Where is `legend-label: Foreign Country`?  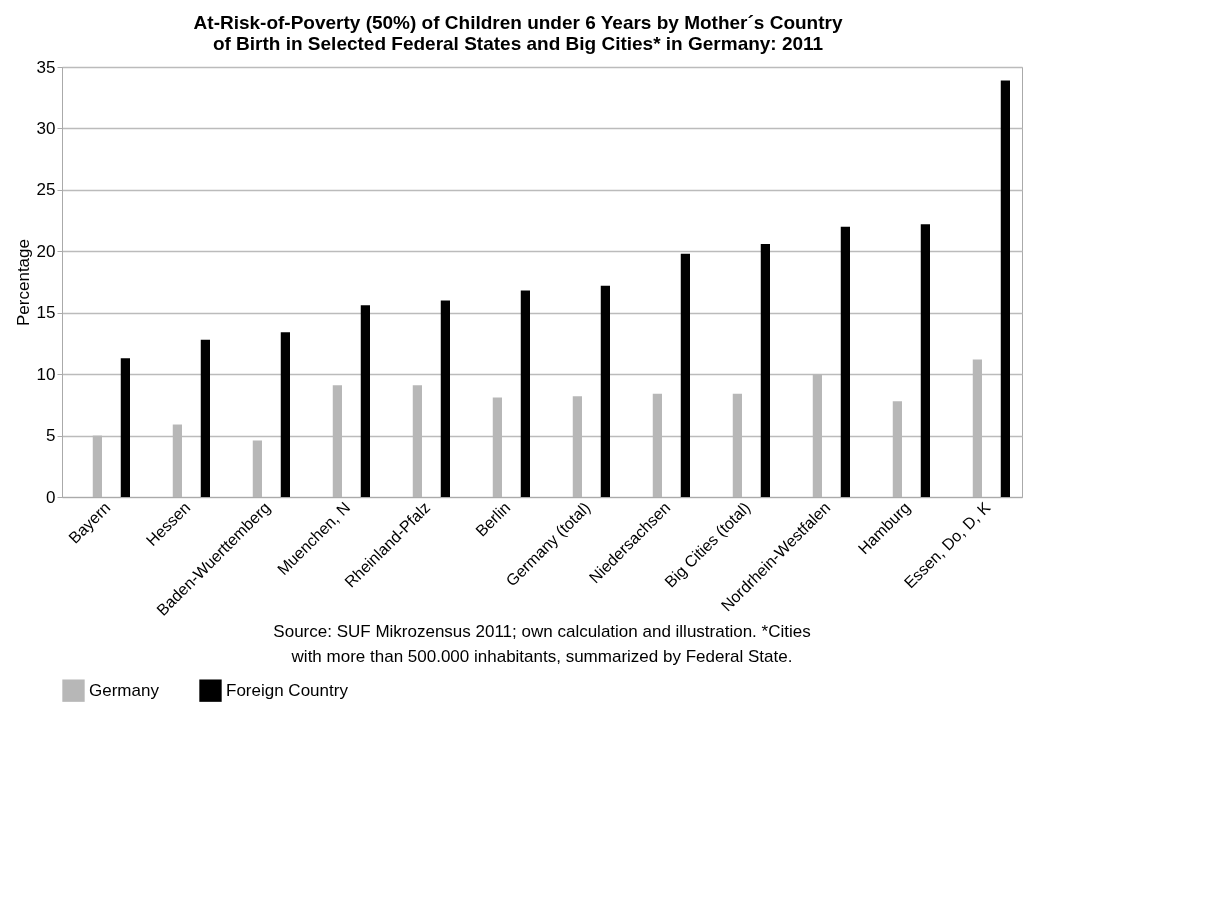
legend-label: Foreign Country is located at coordinates (287, 690).